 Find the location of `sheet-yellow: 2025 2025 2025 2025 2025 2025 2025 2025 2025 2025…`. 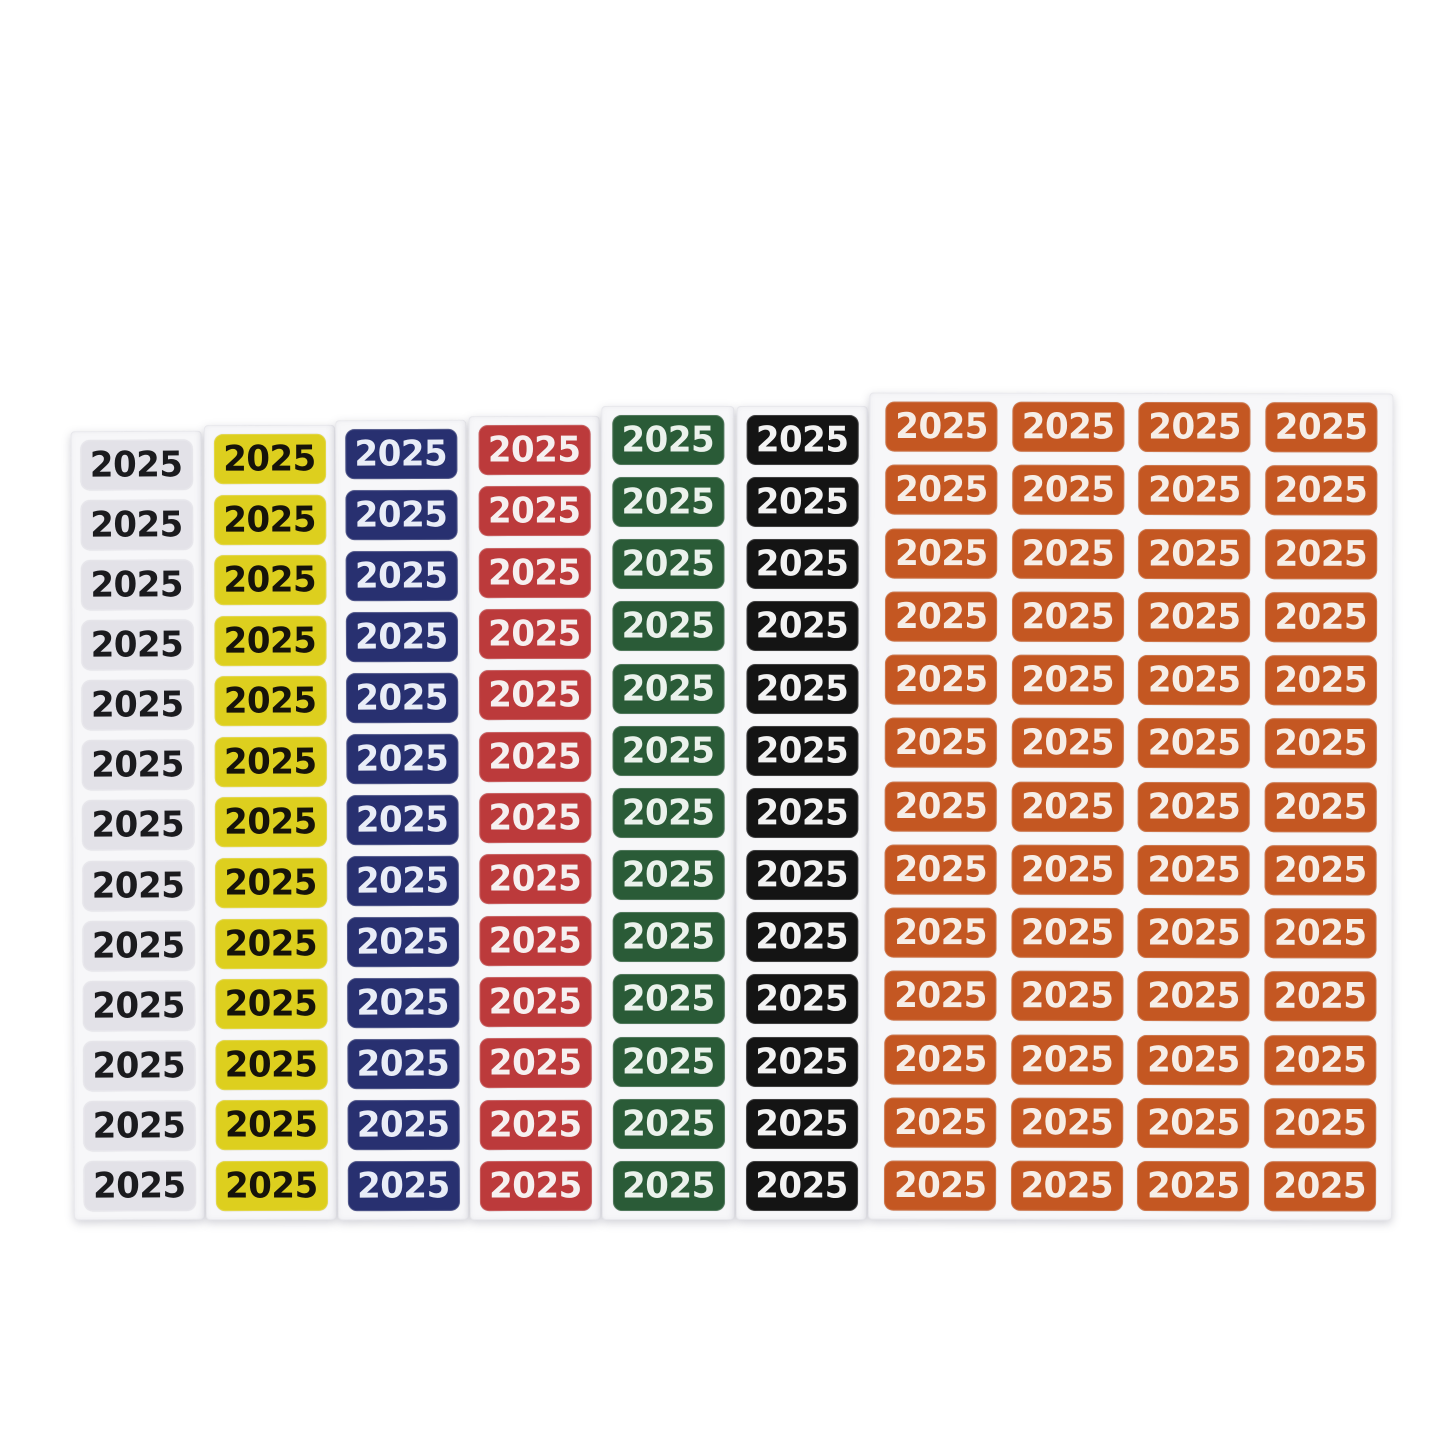

sheet-yellow: 2025 2025 2025 2025 2025 2025 2025 2025 2025 2025… is located at coordinates (270, 822).